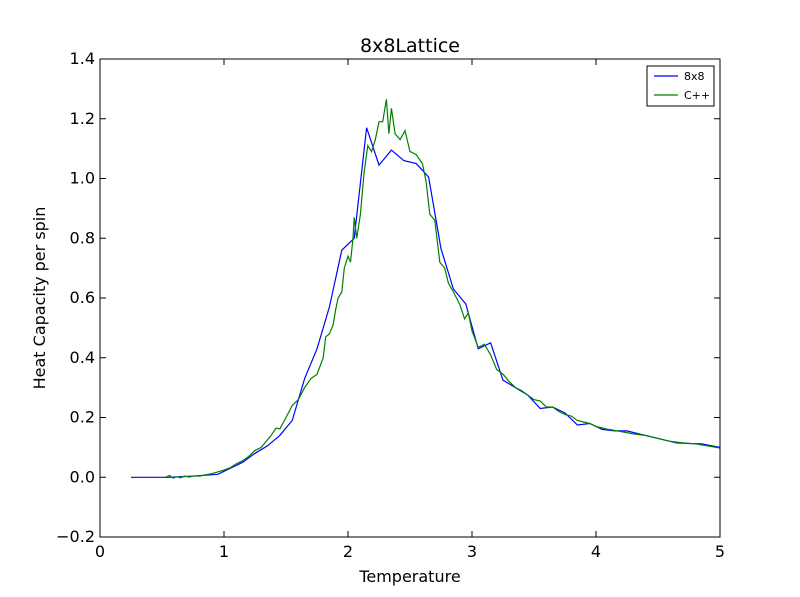  I want to click on x-tick-label: 5, so click(720, 551).